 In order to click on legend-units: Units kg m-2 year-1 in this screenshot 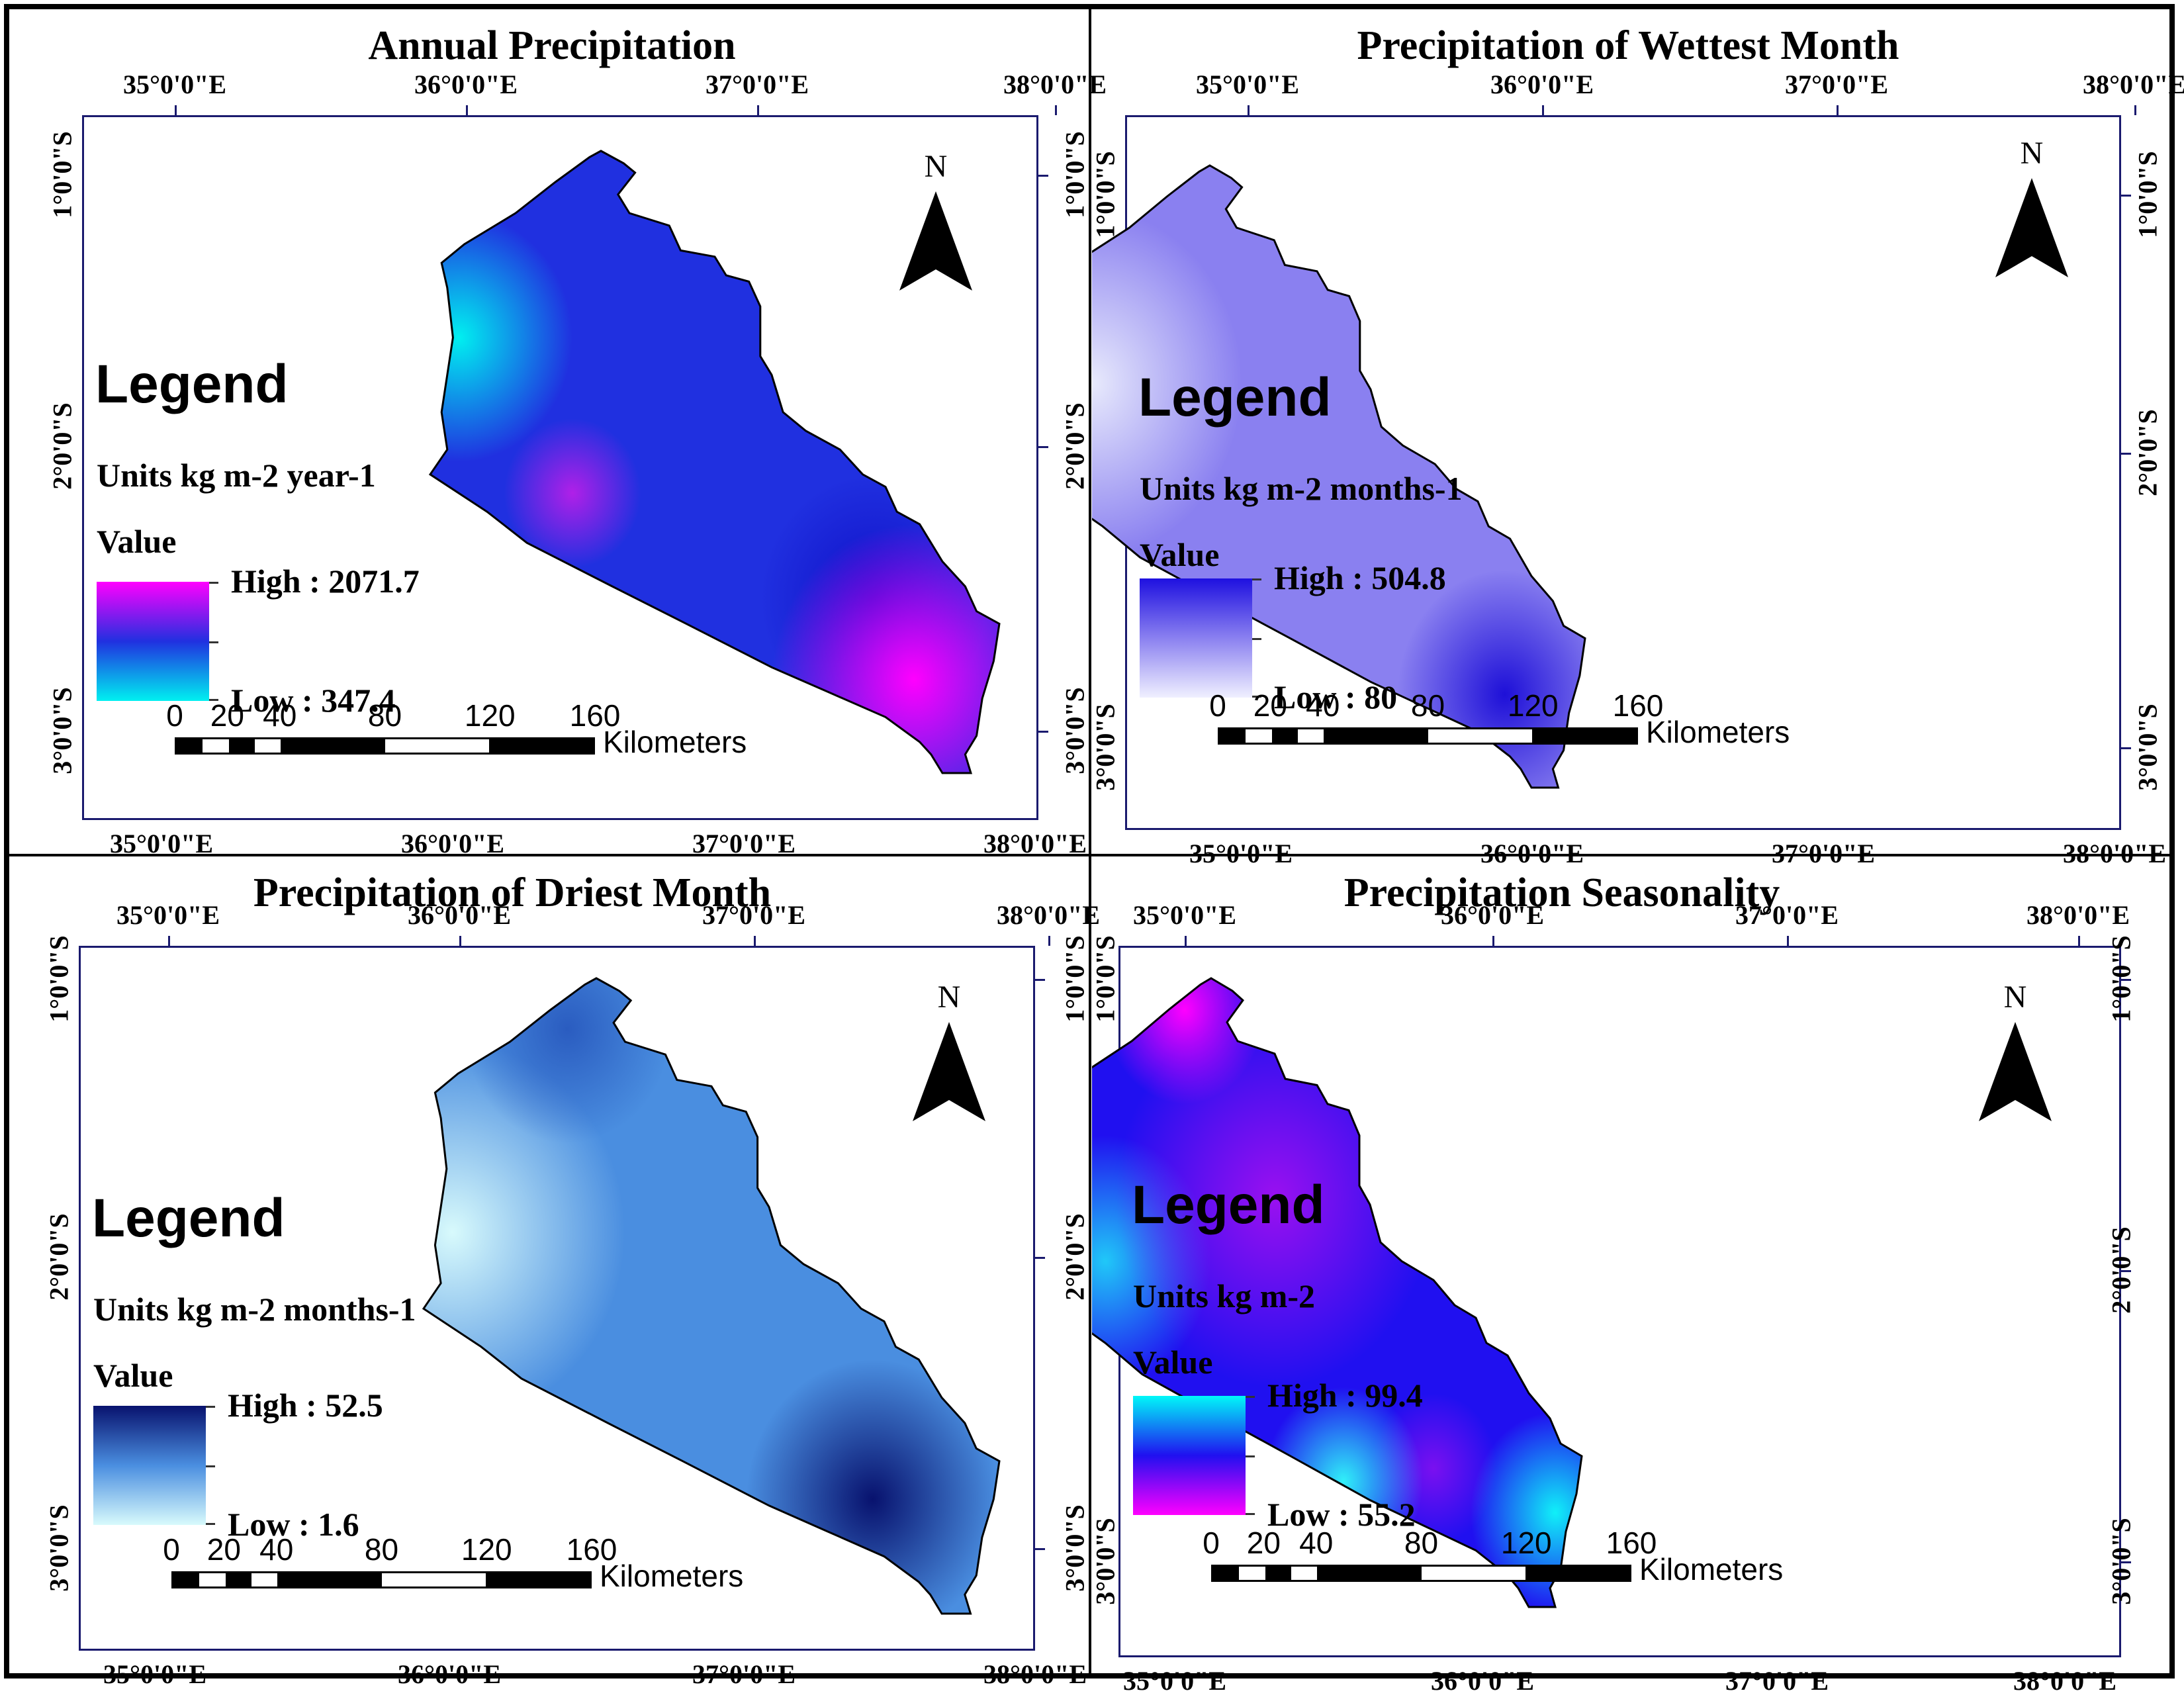, I will do `click(236, 475)`.